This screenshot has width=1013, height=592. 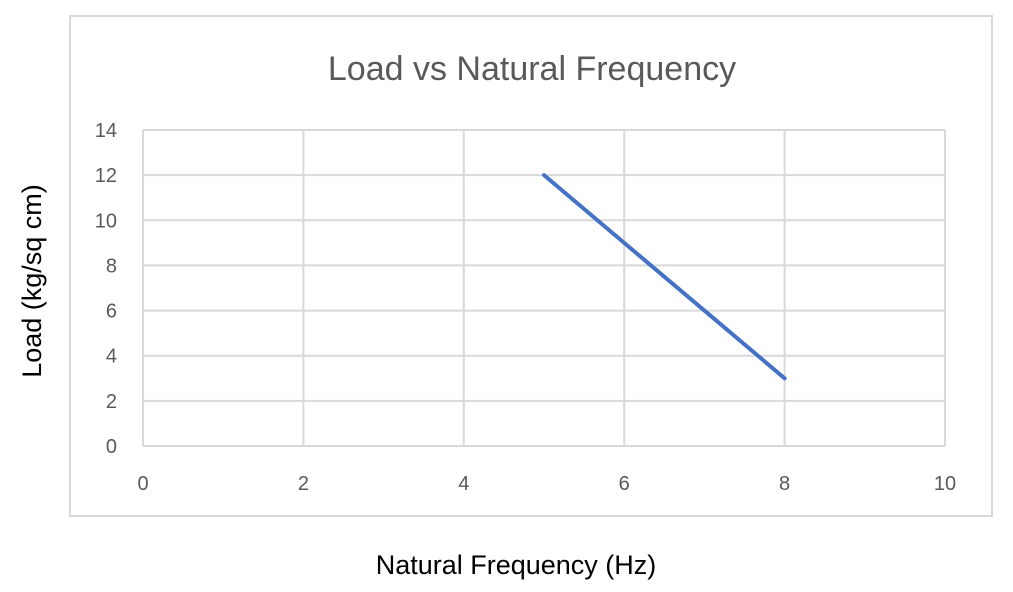 What do you see at coordinates (111, 312) in the screenshot?
I see `y-tick-label-6: 6` at bounding box center [111, 312].